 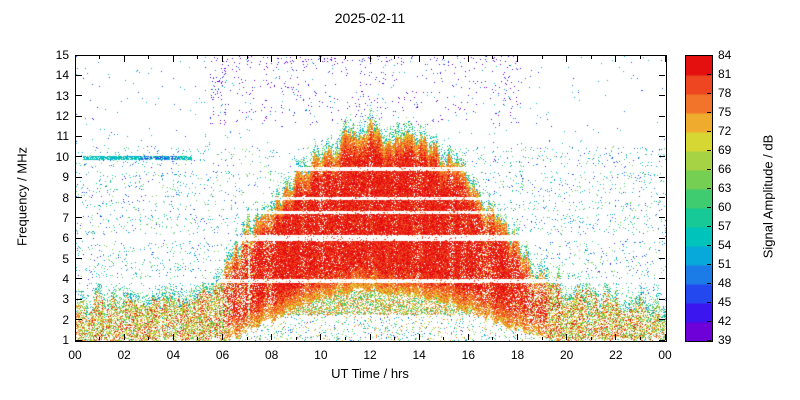 I want to click on colorbar, so click(x=699, y=198).